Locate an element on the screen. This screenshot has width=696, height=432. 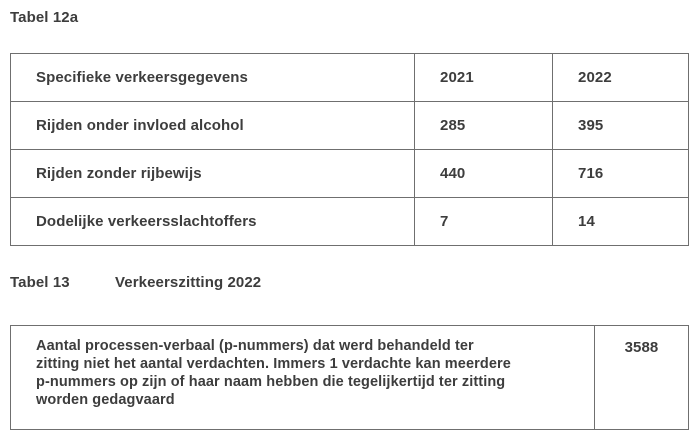
table-row: Rijden onder invloed alcohol 285 395 is located at coordinates (349, 125).